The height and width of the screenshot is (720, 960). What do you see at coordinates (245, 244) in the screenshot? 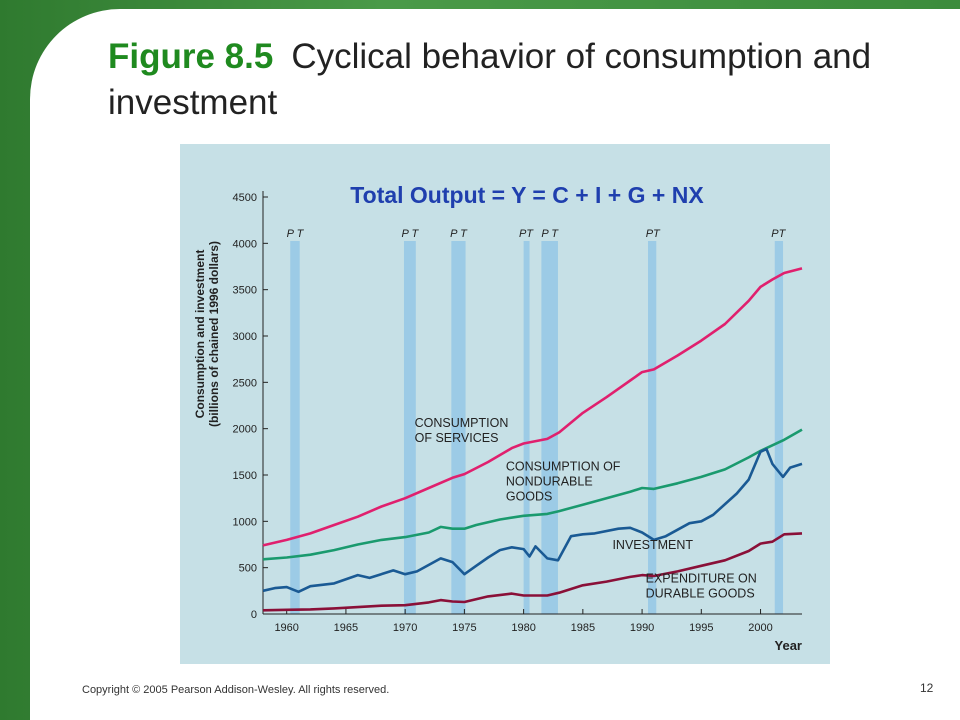
I see `y-tick-label-4000: 4000` at bounding box center [245, 244].